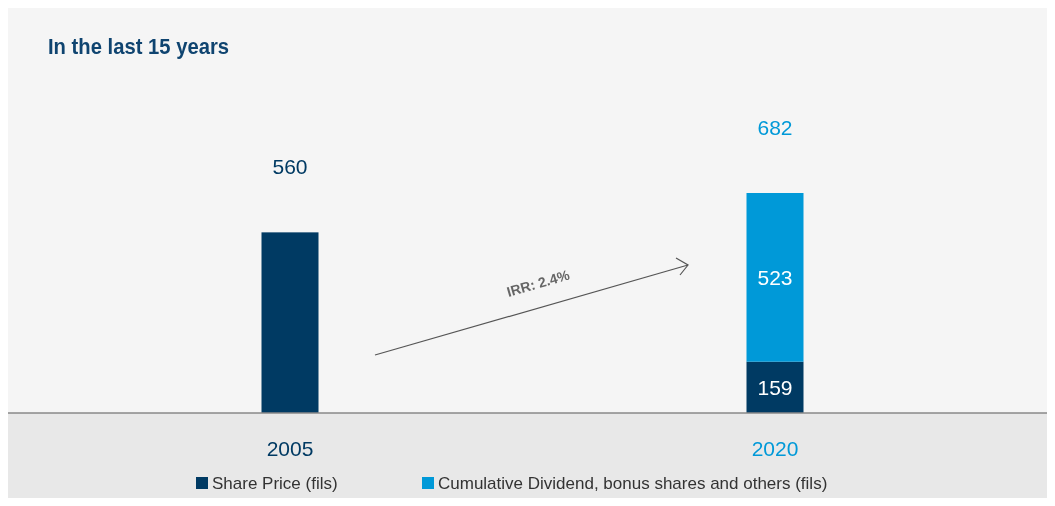 This screenshot has height=506, width=1055. Describe the element at coordinates (775, 388) in the screenshot. I see `data-label: 159` at that location.